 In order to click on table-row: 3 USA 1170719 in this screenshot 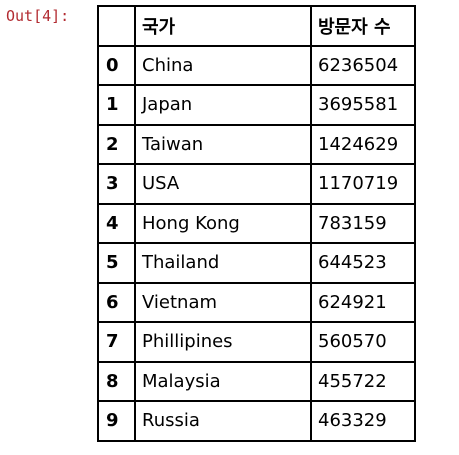, I will do `click(256, 184)`.